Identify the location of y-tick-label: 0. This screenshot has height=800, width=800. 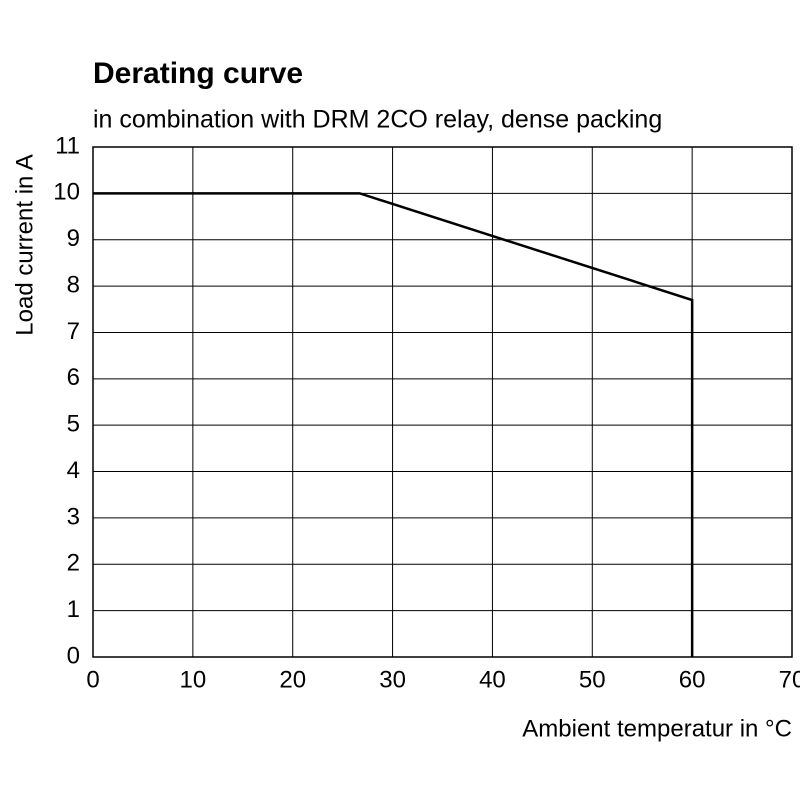
(73, 655).